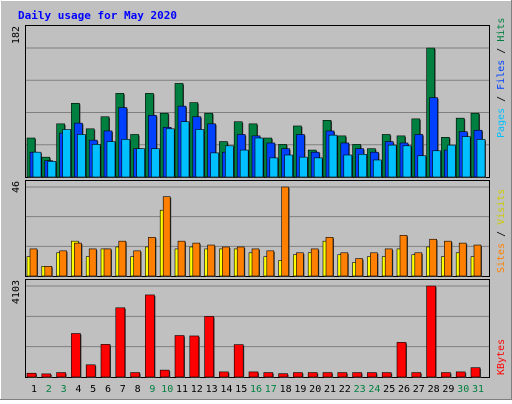 Image resolution: width=512 pixels, height=404 pixels. I want to click on legend-pages: Pages, so click(501, 123).